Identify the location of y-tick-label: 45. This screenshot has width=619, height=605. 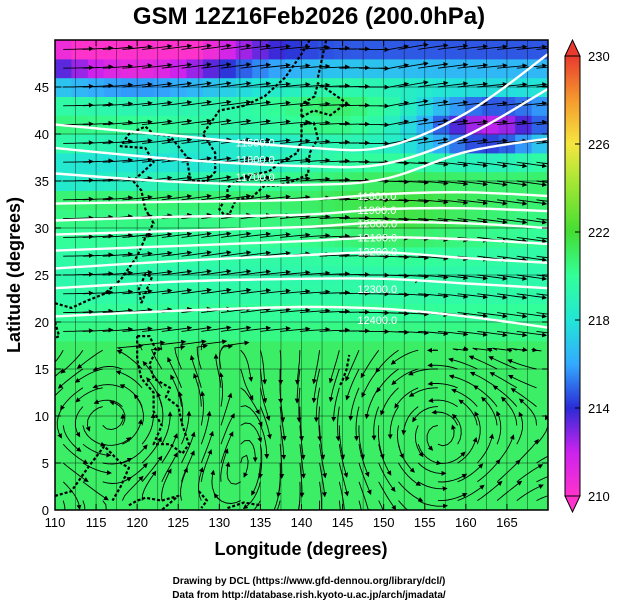
(42, 87).